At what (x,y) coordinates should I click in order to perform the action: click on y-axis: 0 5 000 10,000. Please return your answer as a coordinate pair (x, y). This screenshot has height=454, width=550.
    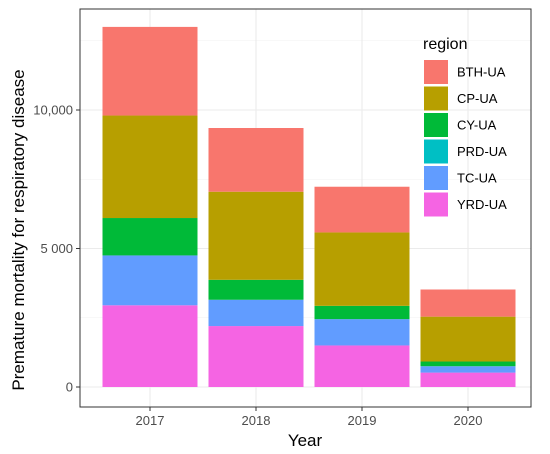
    Looking at the image, I should click on (56, 249).